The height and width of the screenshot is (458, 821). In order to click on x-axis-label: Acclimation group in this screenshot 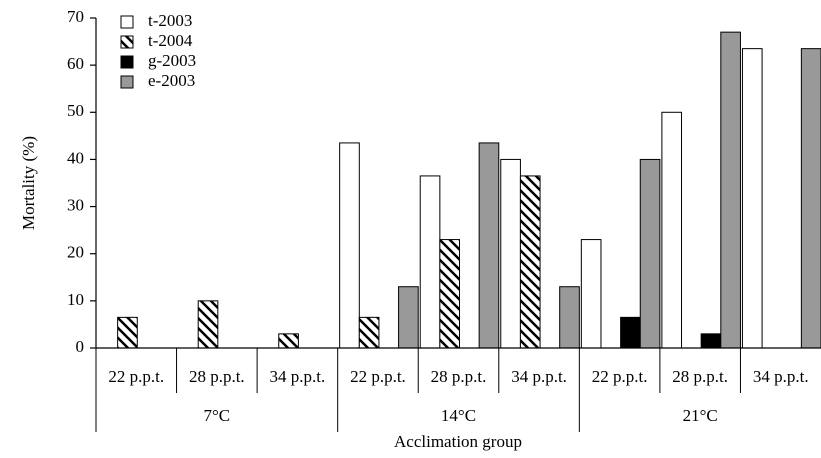, I will do `click(458, 441)`.